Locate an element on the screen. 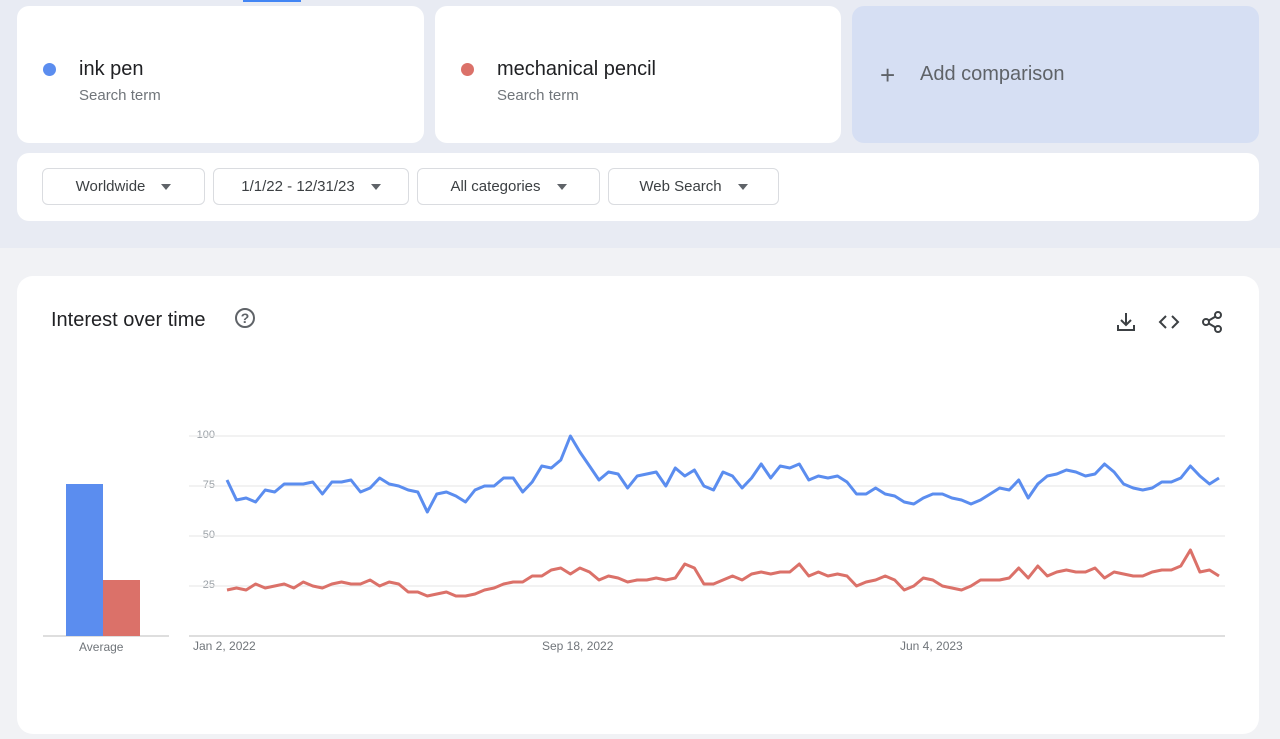 The width and height of the screenshot is (1280, 739). series-line-mechanical-pencil is located at coordinates (723, 573).